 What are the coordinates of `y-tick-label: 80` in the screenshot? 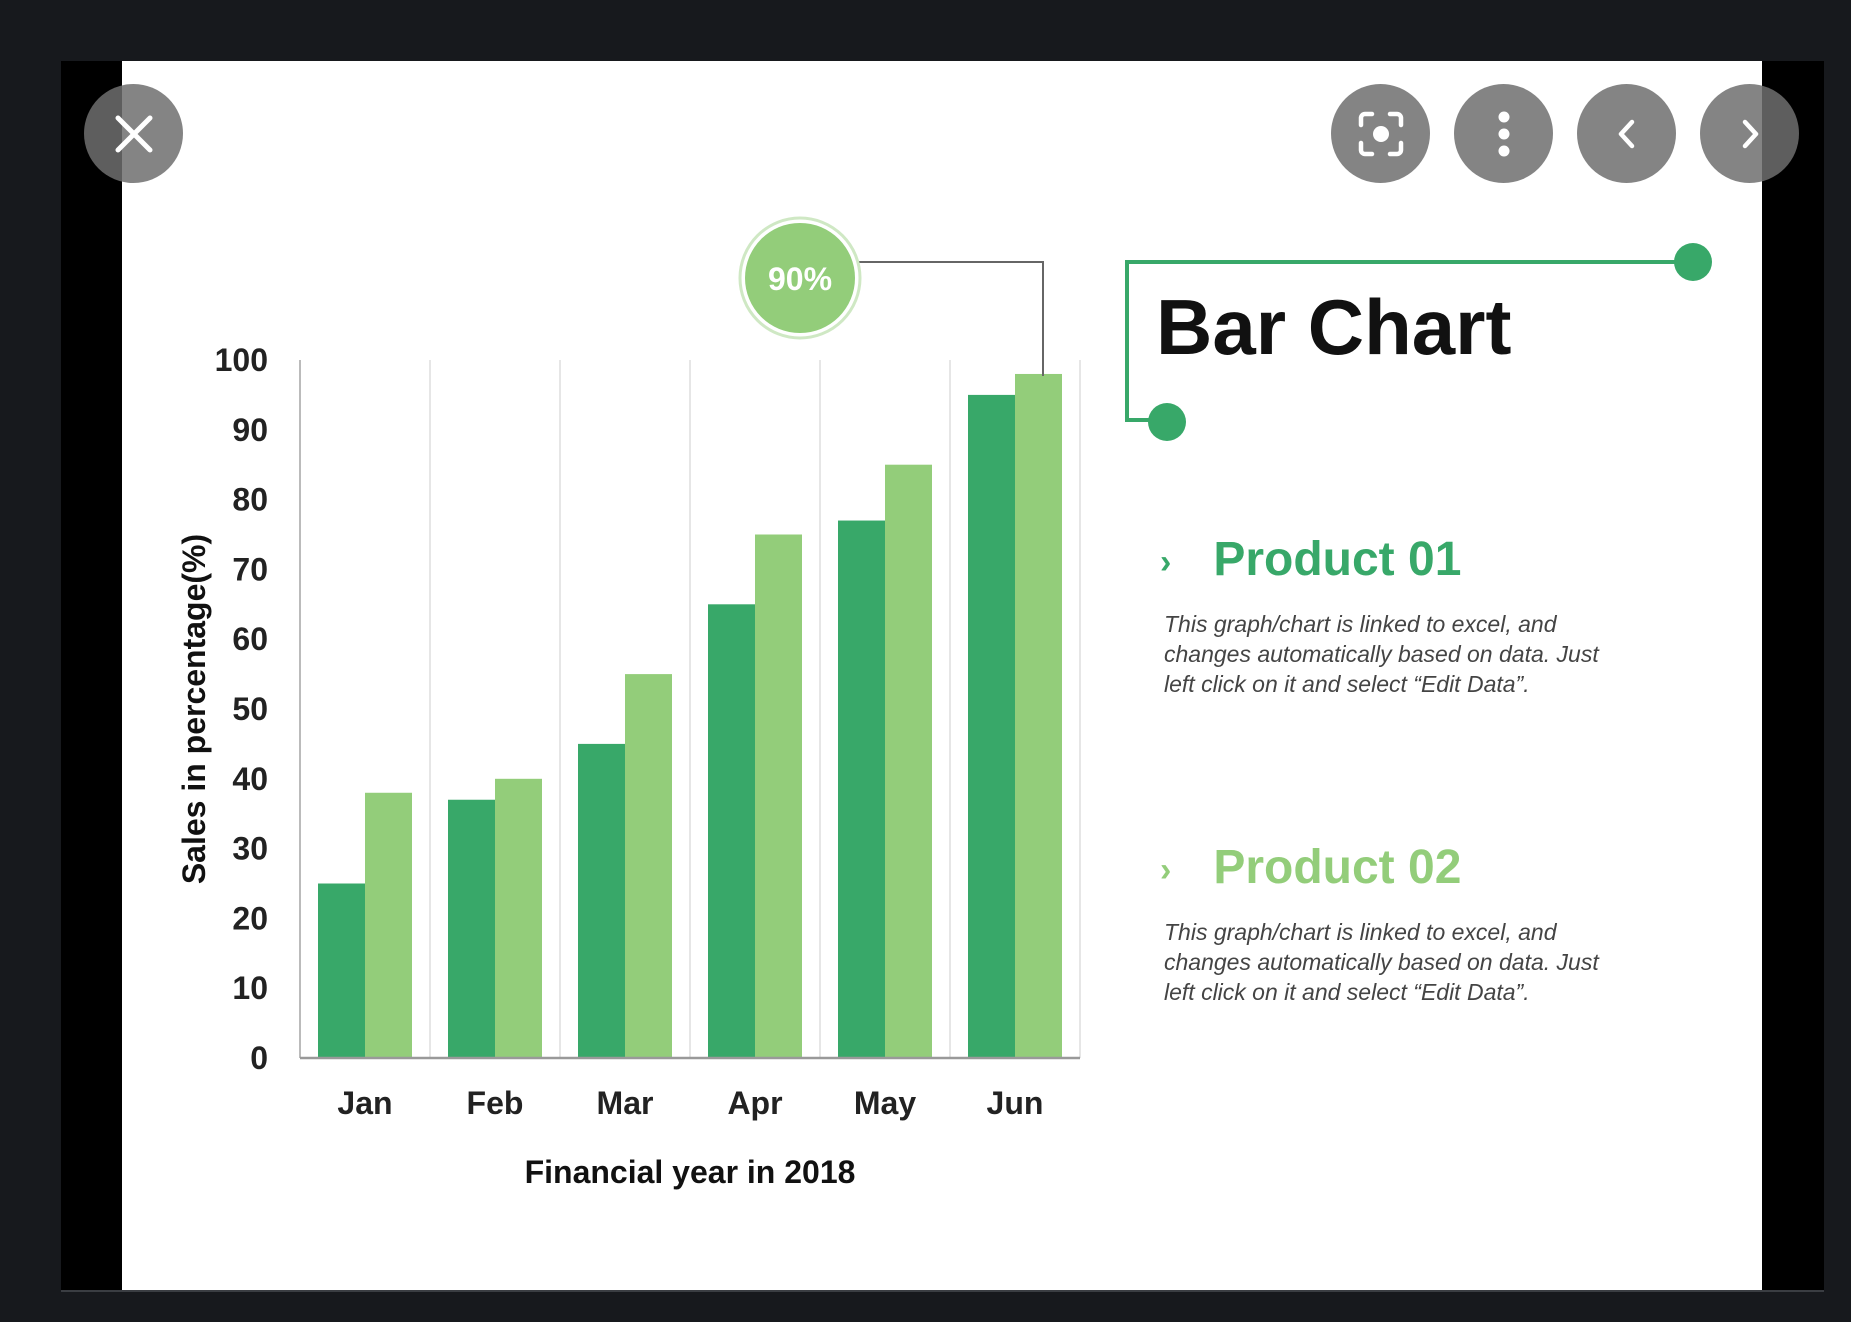 It's located at (250, 500).